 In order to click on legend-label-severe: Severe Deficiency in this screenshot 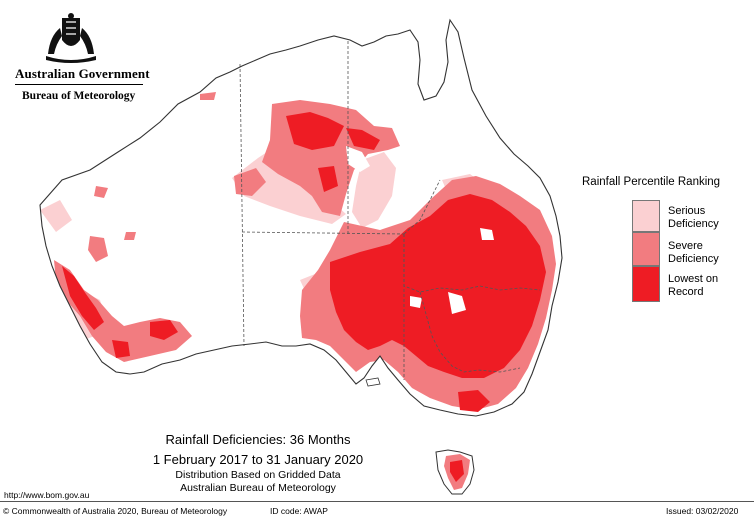, I will do `click(693, 252)`.